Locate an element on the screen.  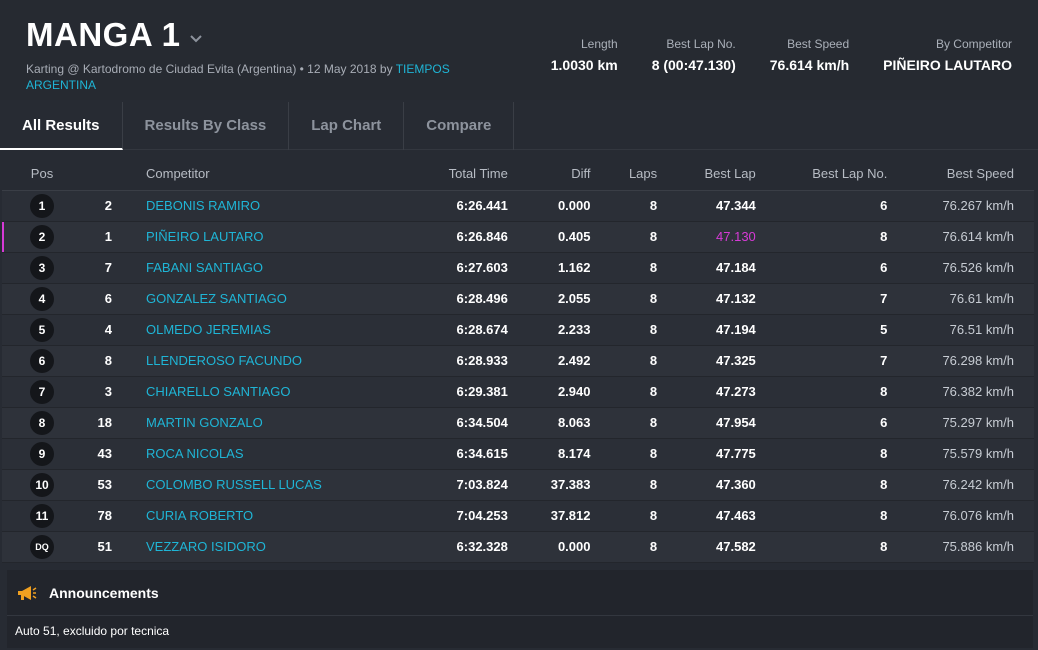
title-row: MANGA 1 is located at coordinates (115, 35).